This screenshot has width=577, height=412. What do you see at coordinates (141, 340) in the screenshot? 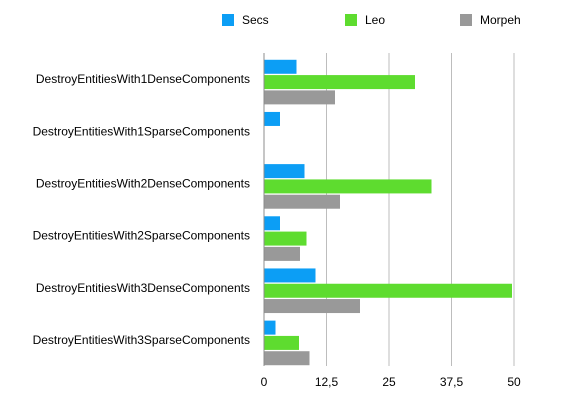
I see `category-label: DestroyEntitiesWith3SparseComponents` at bounding box center [141, 340].